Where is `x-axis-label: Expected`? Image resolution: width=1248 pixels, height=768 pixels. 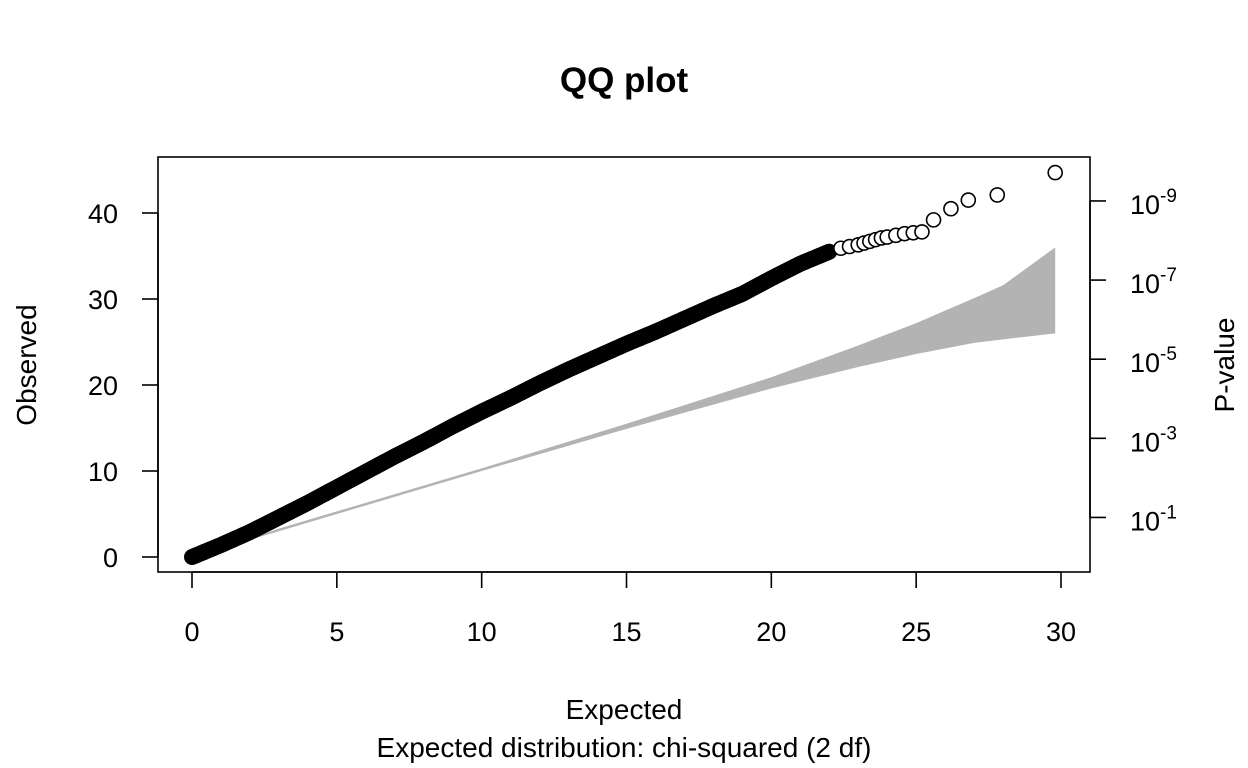
x-axis-label: Expected is located at coordinates (624, 709).